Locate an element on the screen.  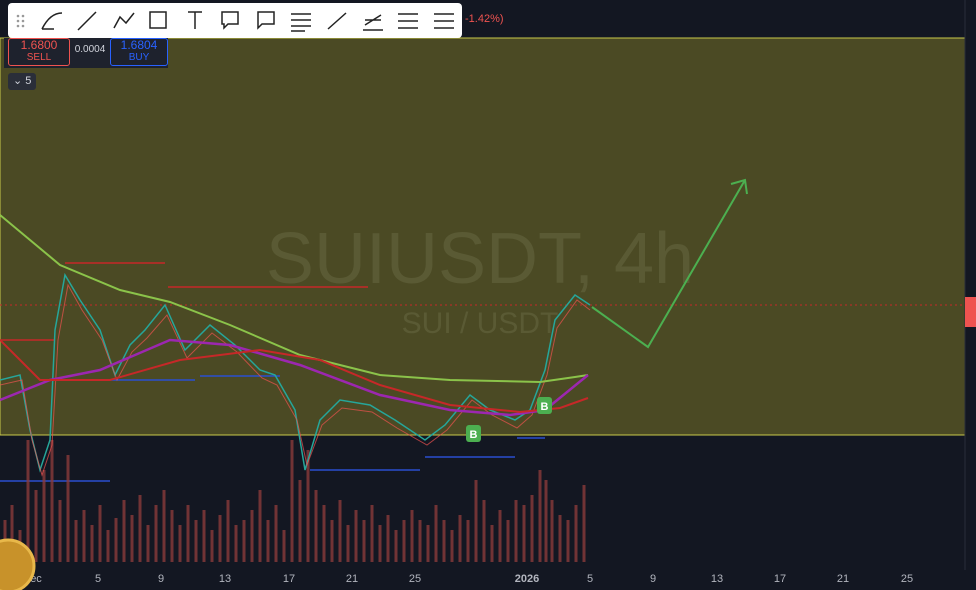
ma-fast is located at coordinates (294, 376).